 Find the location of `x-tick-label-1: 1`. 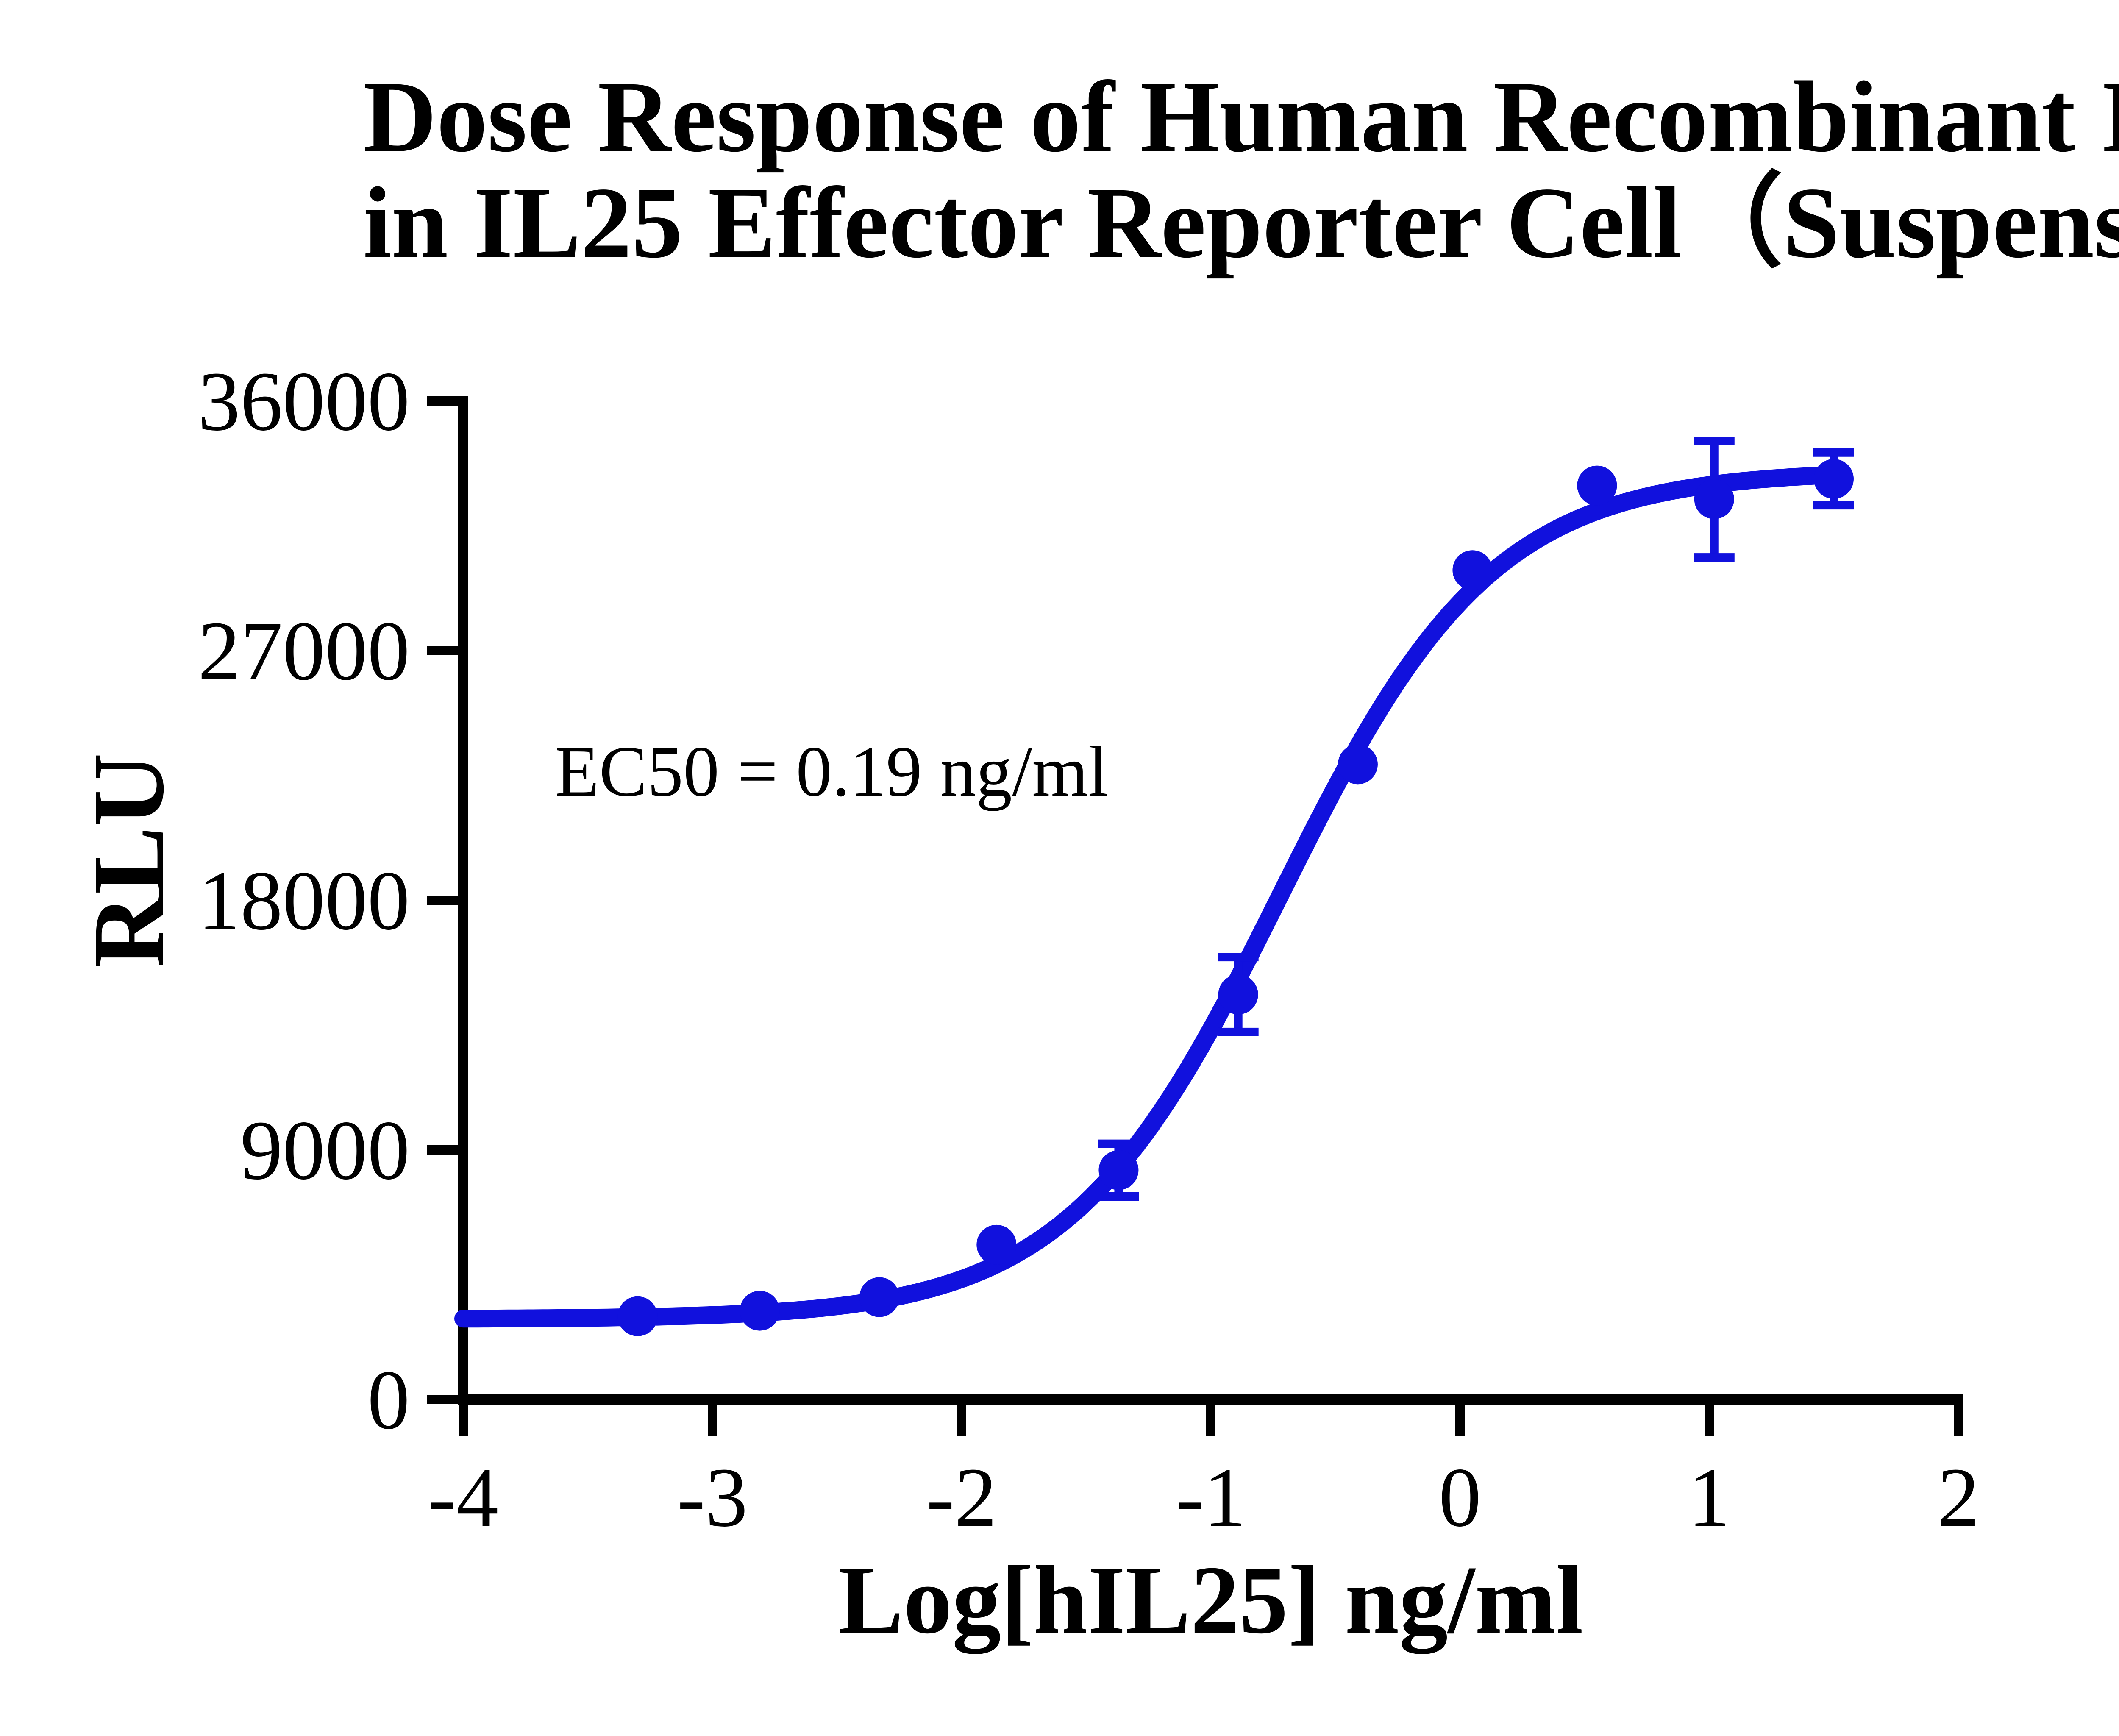

x-tick-label-1: 1 is located at coordinates (1709, 1497).